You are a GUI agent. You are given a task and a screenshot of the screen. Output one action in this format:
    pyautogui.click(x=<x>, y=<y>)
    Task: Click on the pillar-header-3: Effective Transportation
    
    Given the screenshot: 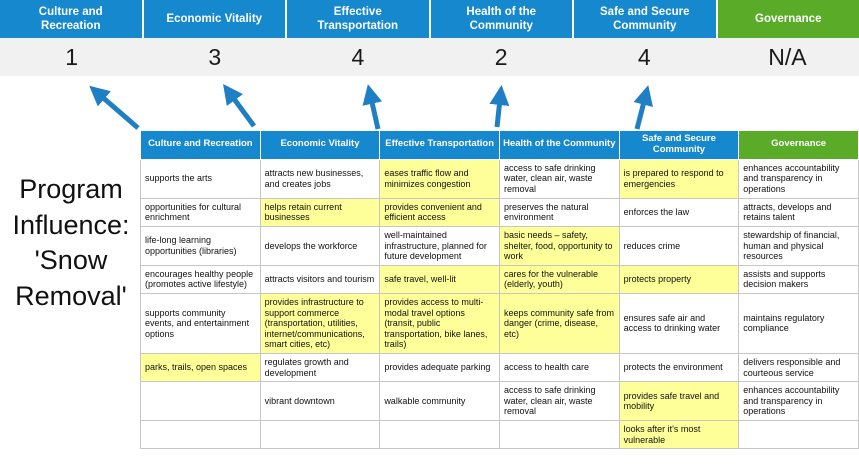 What is the action you would take?
    pyautogui.click(x=358, y=19)
    